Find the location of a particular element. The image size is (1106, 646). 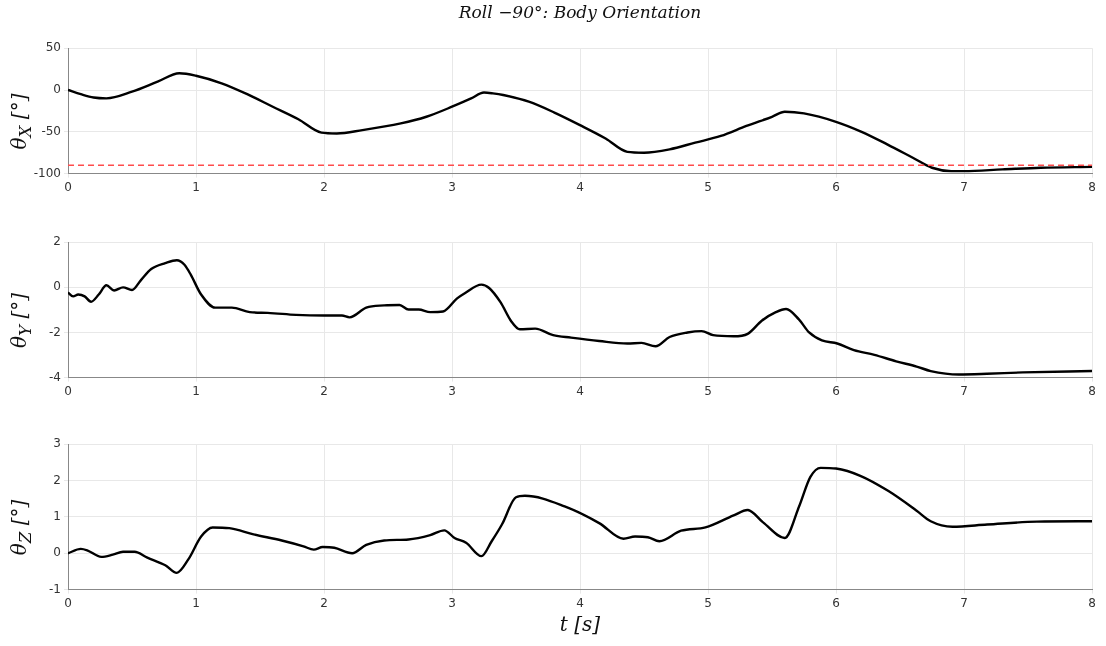

y-tick-label: -100 is located at coordinates (47, 172).